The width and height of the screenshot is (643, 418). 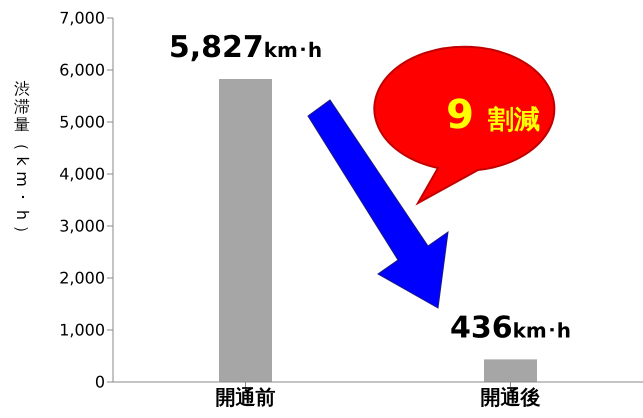 I want to click on x-tick-label: 開通後, so click(x=510, y=397).